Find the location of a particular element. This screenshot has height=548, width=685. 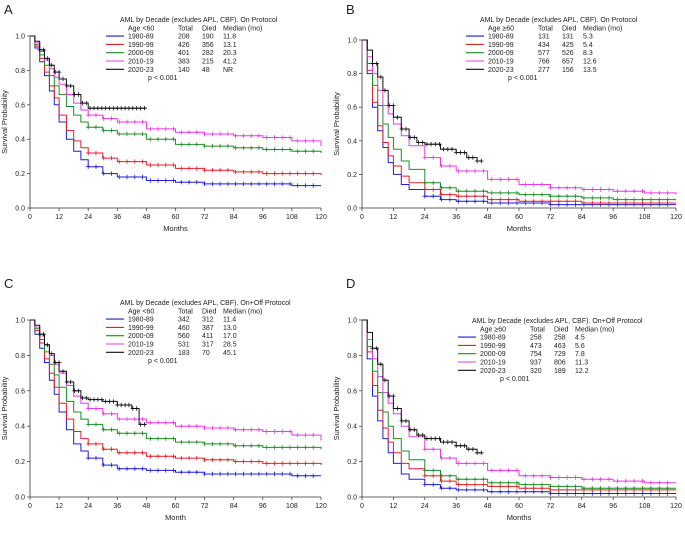

x-tick-label: 96 is located at coordinates (263, 506).